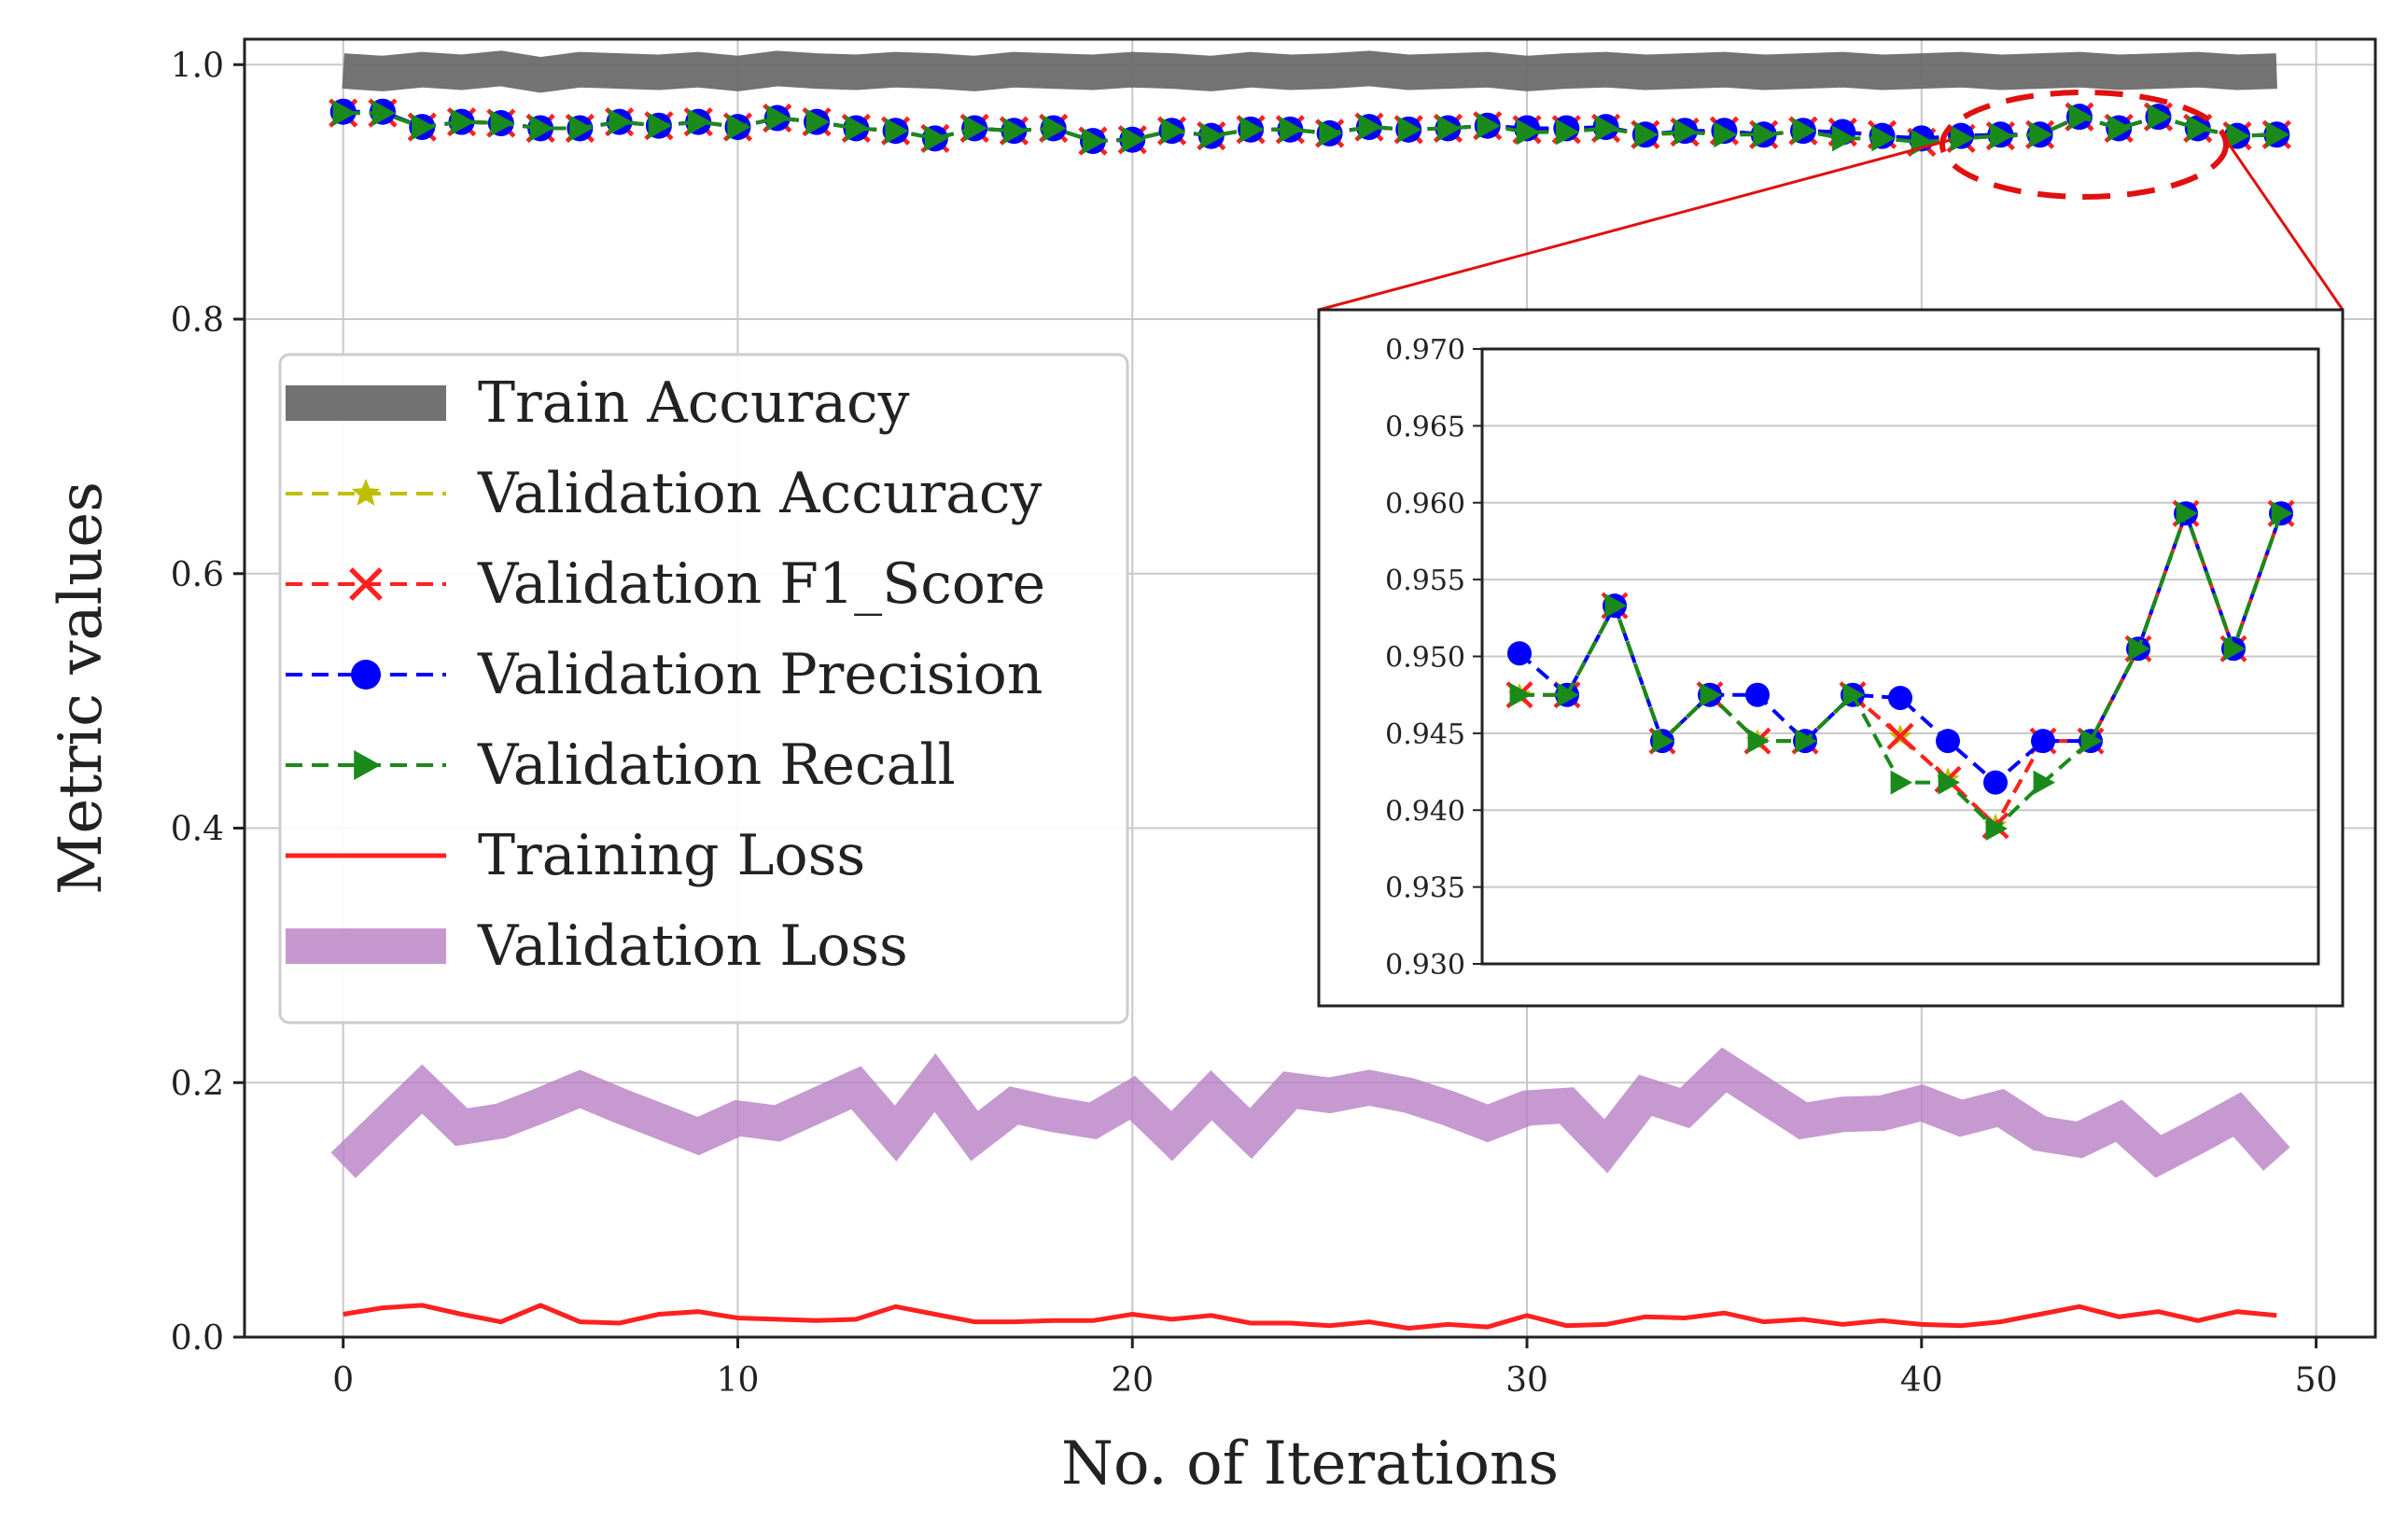  Describe the element at coordinates (1425, 734) in the screenshot. I see `inset-tick-label-3: 0.945` at that location.